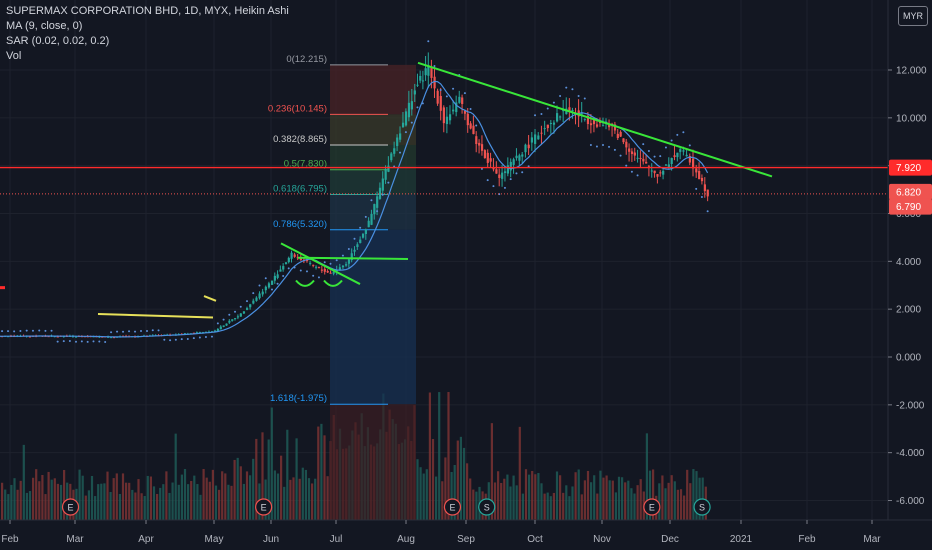 This screenshot has width=932, height=550. I want to click on x-tick-label: Apr, so click(146, 539).